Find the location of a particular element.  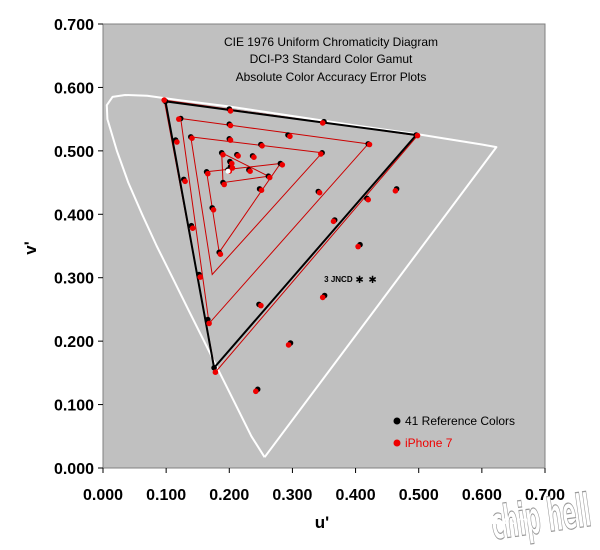

y-axis-ticks: 0.000 0.100 0.200 0.300 0.400 0.500 0.600 0.700 is located at coordinates (78, 247).